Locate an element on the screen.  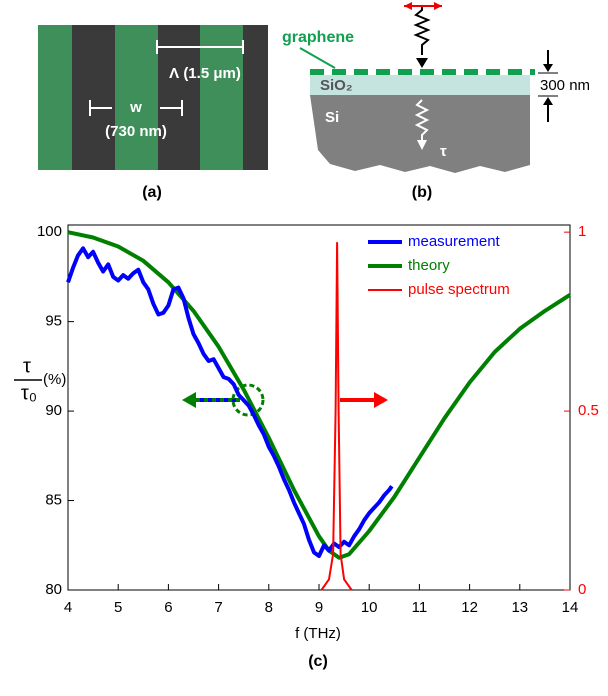
period-label: Λ (1.5 μm) is located at coordinates (205, 73).